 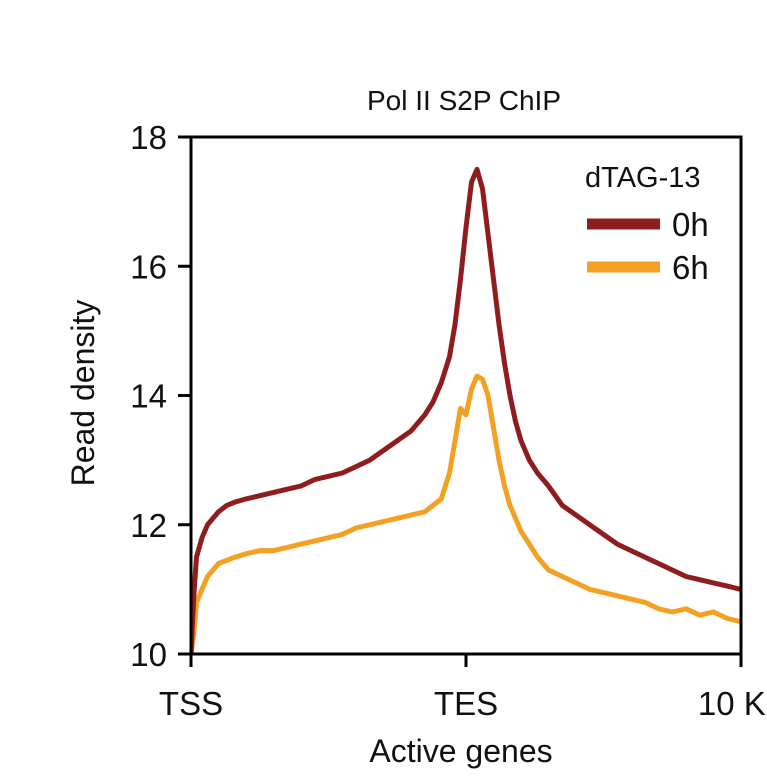 I want to click on x-axis: TSS TES 10 Kb, so click(x=463, y=688).